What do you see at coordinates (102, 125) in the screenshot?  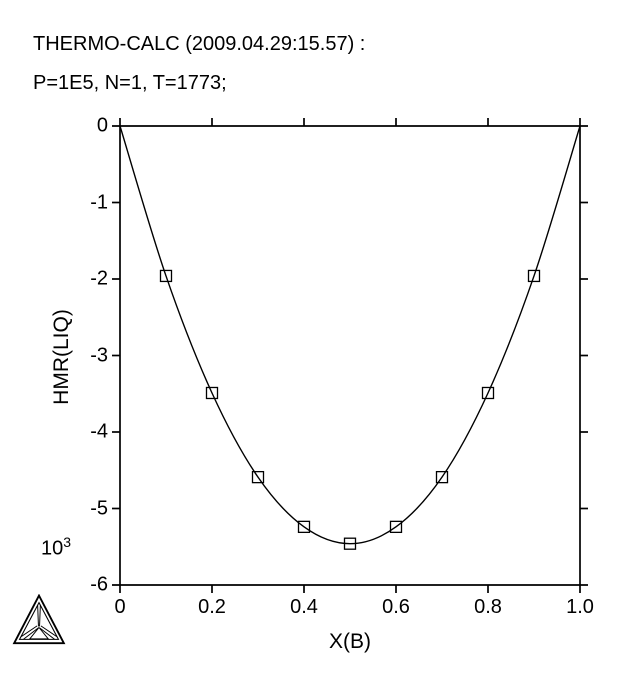 I see `y-tick-label: 0` at bounding box center [102, 125].